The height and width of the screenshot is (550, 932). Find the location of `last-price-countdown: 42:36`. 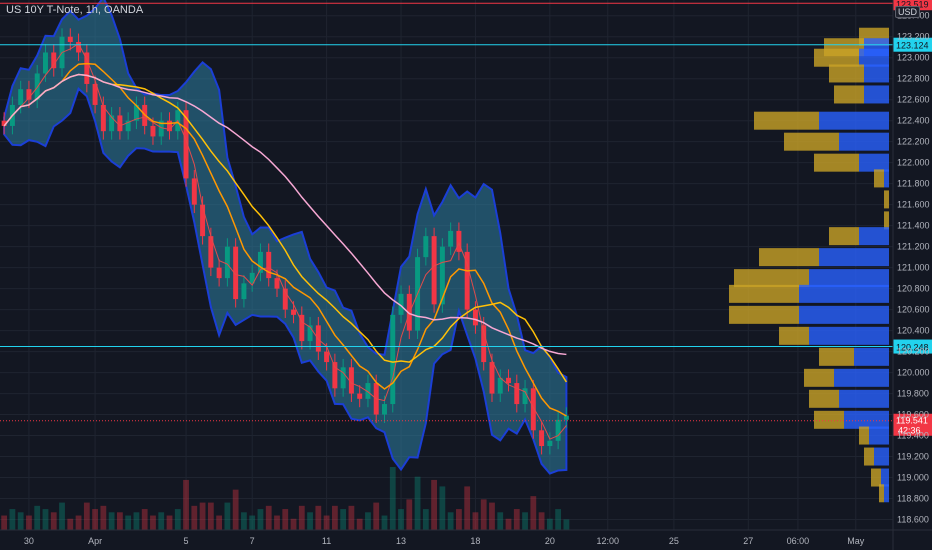

last-price-countdown: 42:36 is located at coordinates (909, 431).